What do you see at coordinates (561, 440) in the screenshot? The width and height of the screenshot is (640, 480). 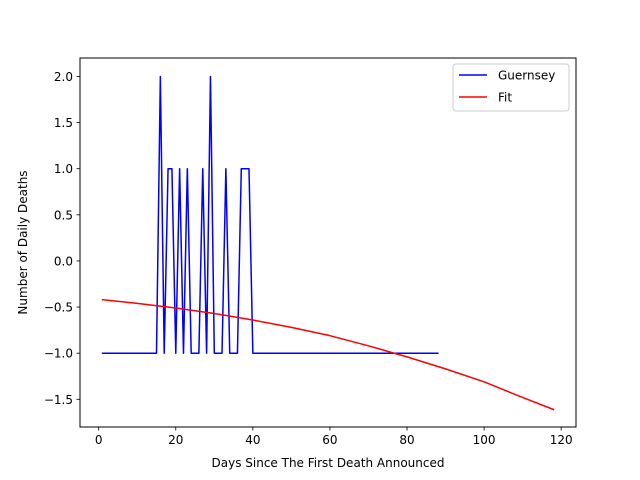 I see `x-tick-label: 120` at bounding box center [561, 440].